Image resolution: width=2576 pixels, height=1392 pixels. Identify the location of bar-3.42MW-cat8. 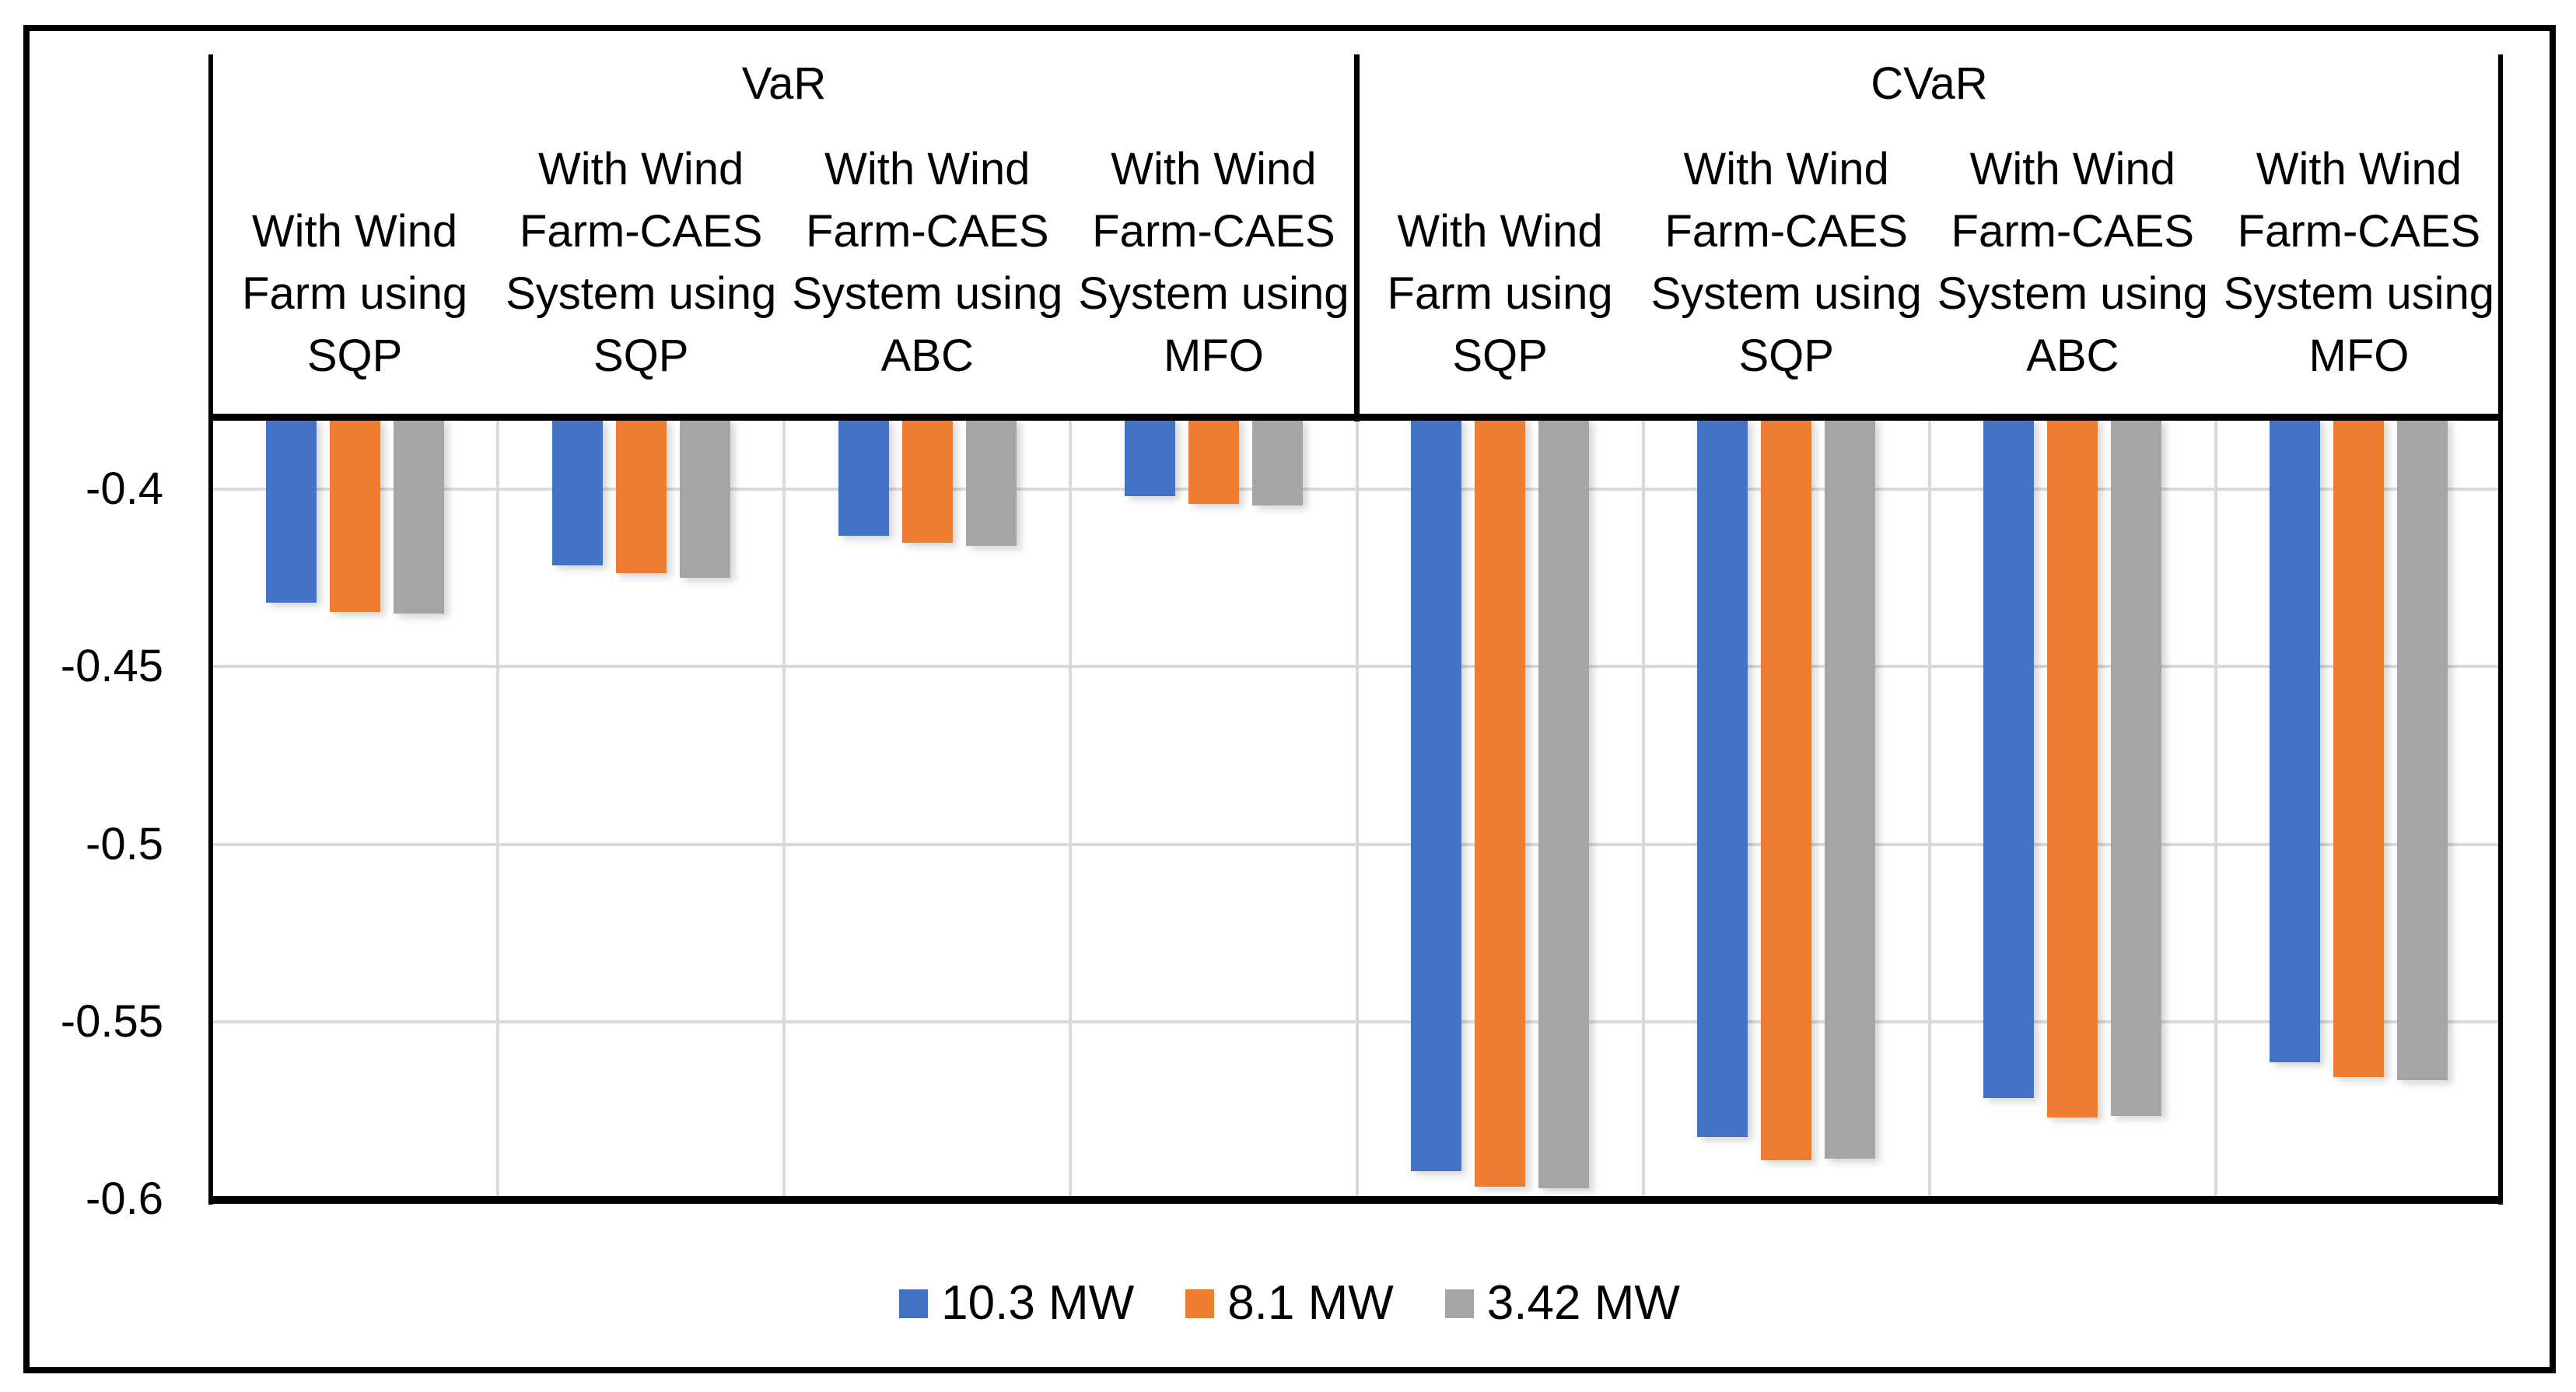
(2422, 749).